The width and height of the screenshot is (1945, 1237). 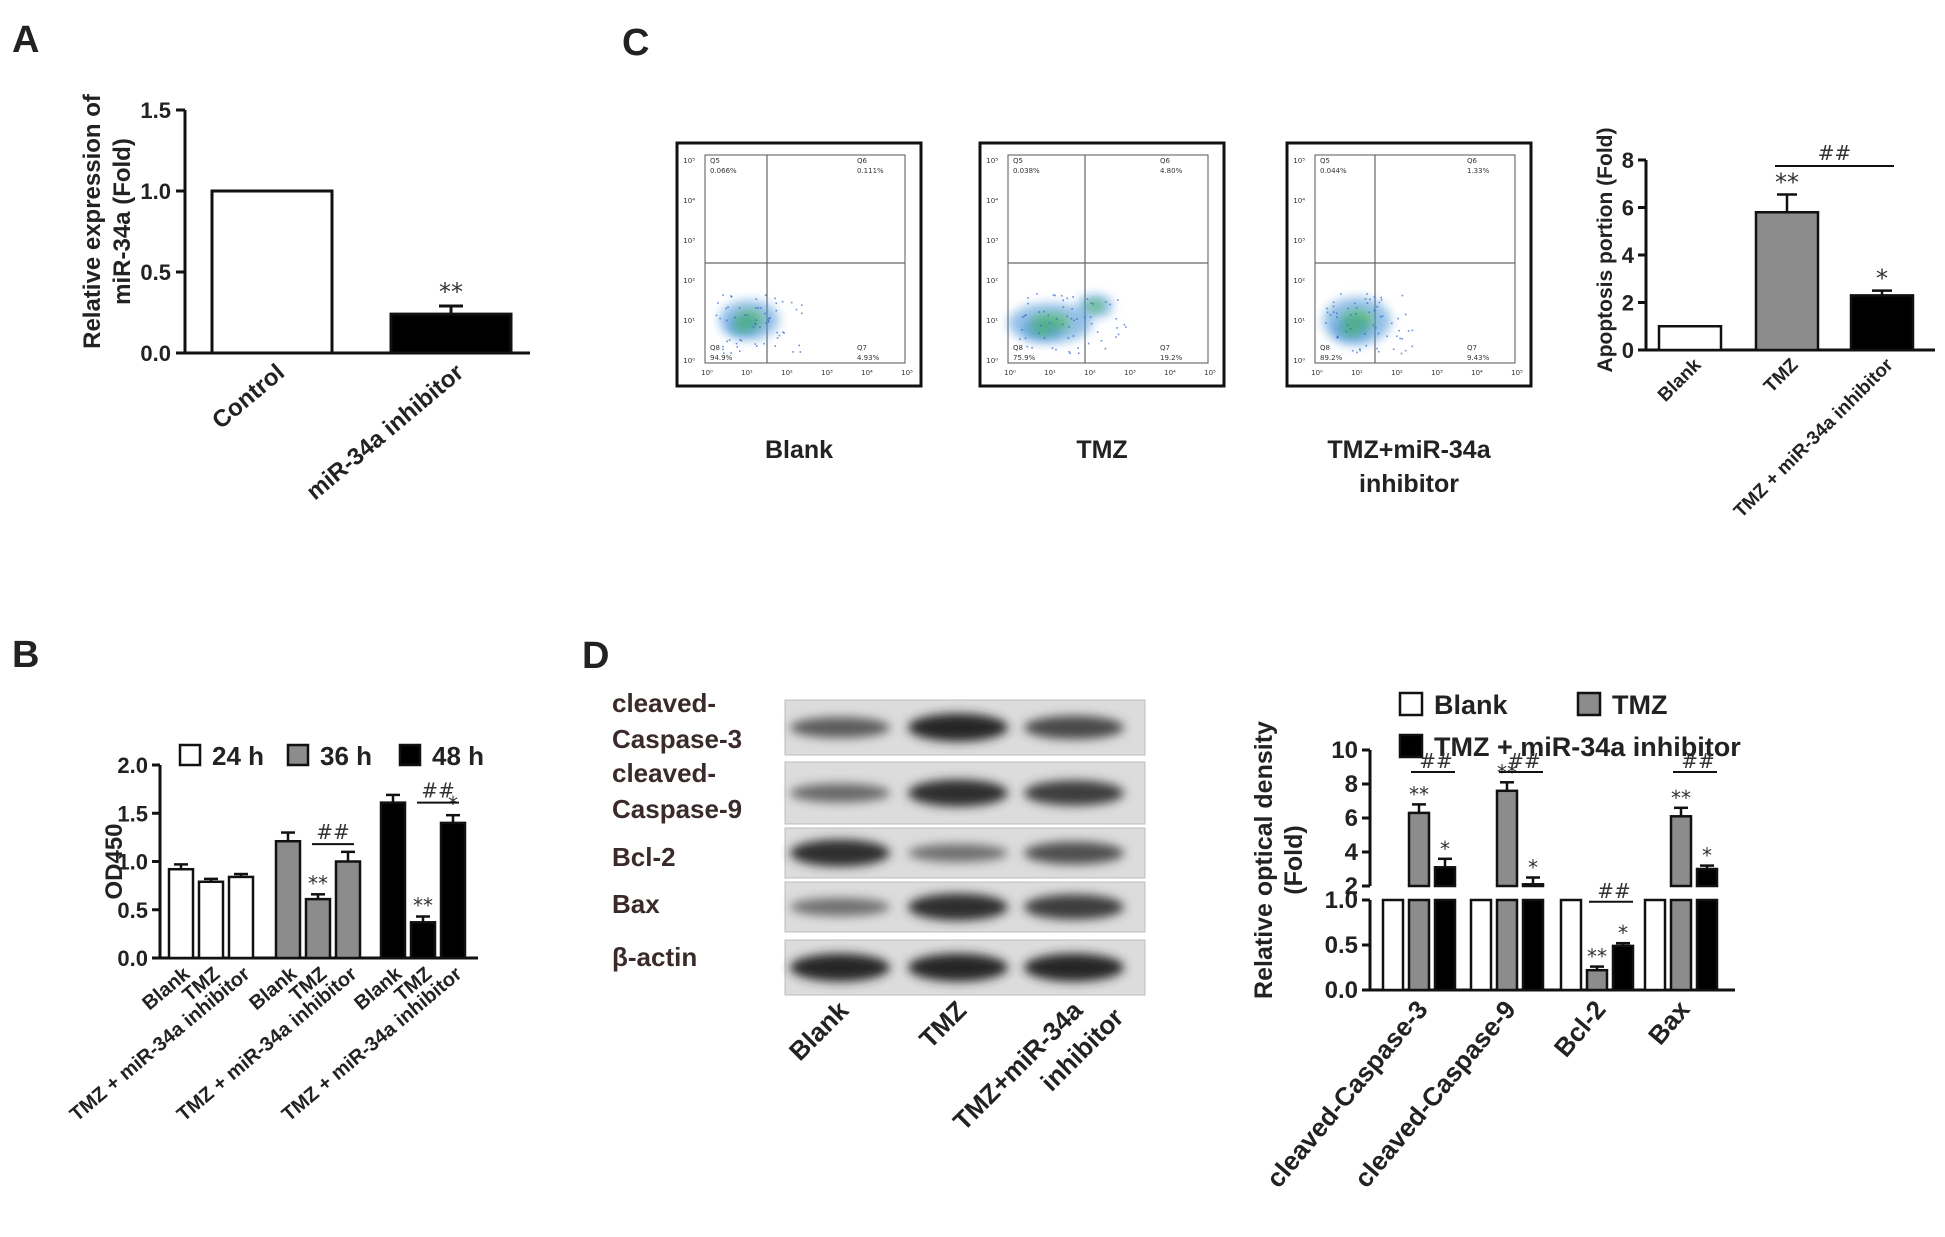 What do you see at coordinates (1445, 849) in the screenshot?
I see `panel-d-significance: *` at bounding box center [1445, 849].